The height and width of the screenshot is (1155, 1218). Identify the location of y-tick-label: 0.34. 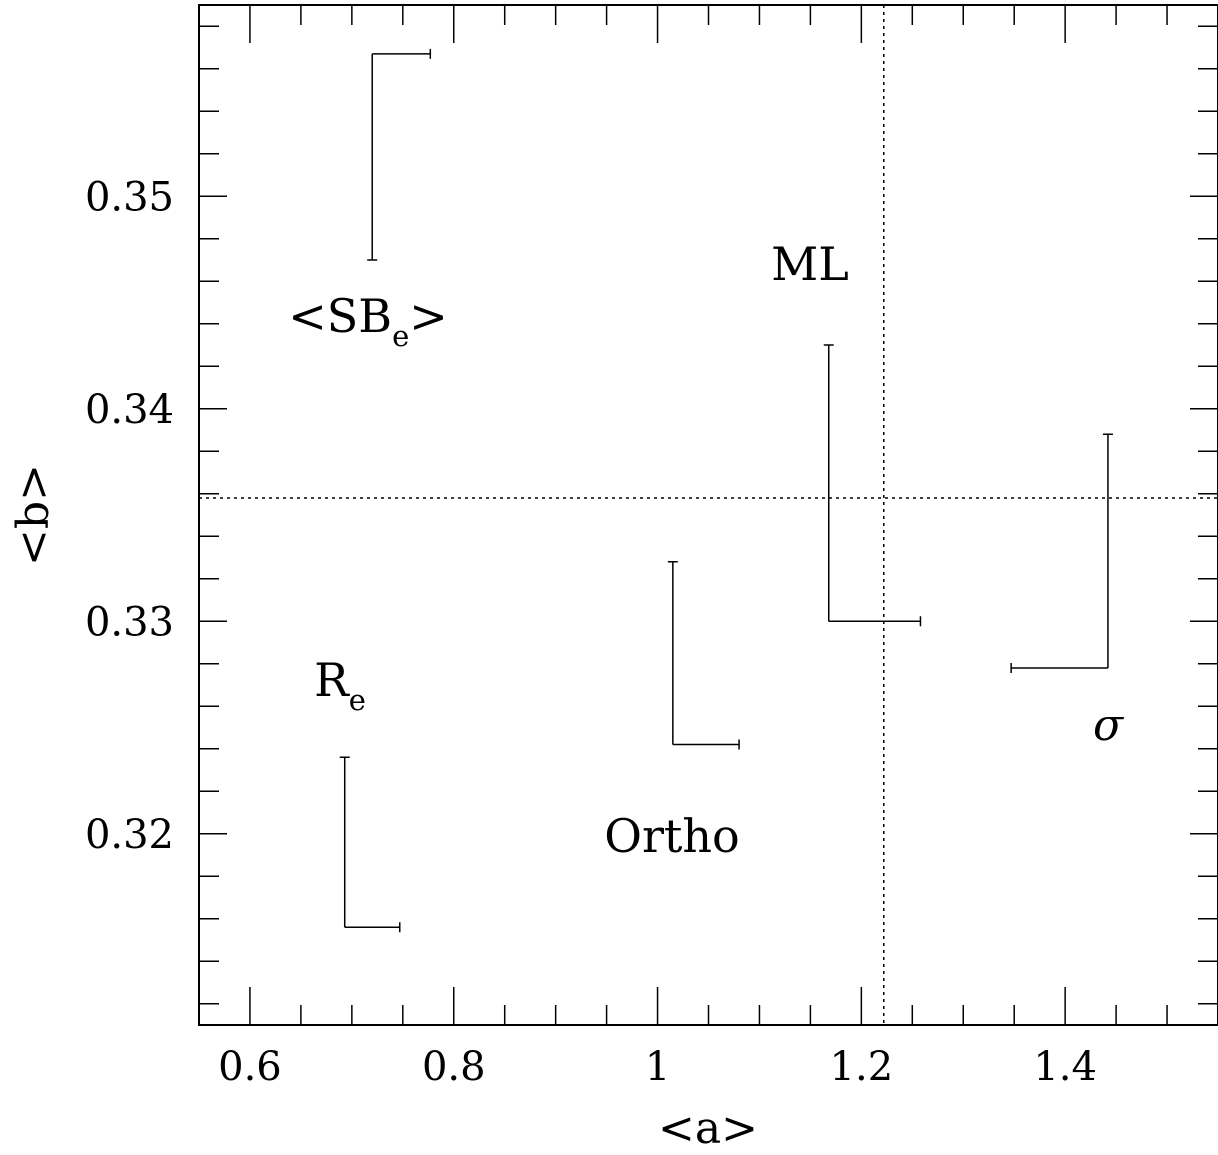
(129, 410).